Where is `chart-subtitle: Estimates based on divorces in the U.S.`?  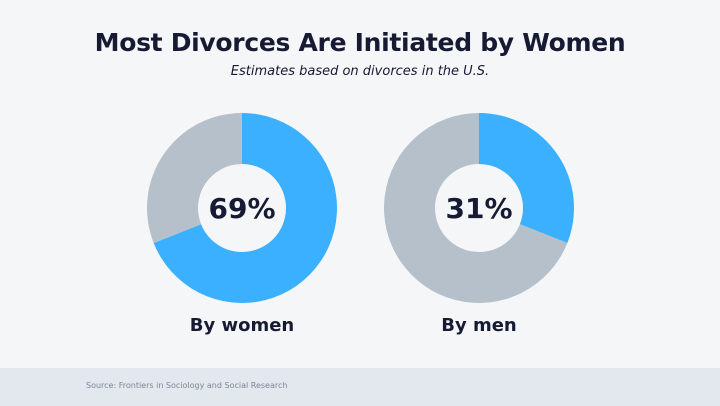
chart-subtitle: Estimates based on divorces in the U.S. is located at coordinates (360, 71).